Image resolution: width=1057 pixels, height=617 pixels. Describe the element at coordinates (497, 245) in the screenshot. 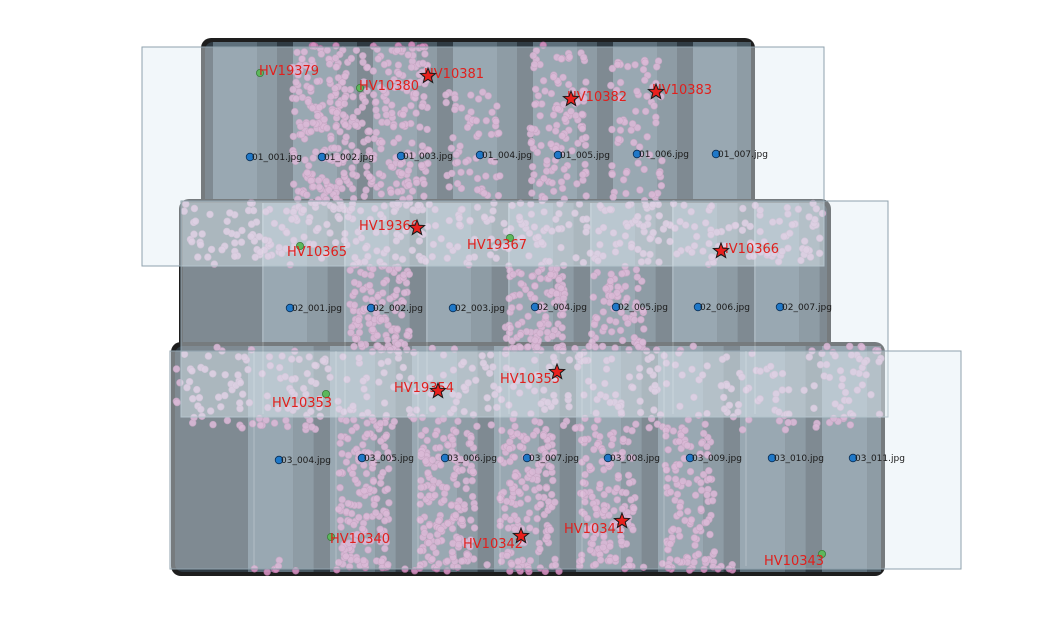

I see `green-point-label: HV19367` at that location.